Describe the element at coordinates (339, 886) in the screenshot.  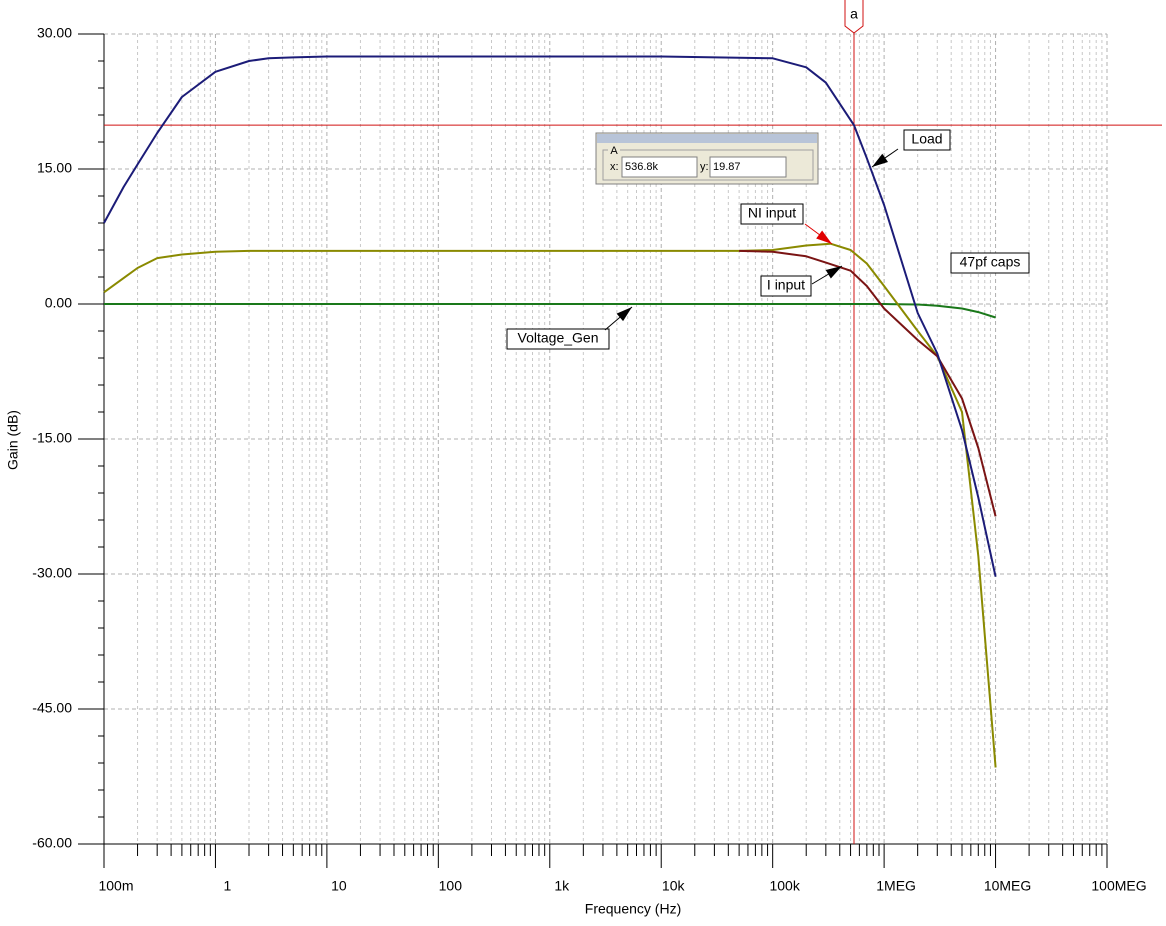
I see `x-tick-label: 10` at that location.